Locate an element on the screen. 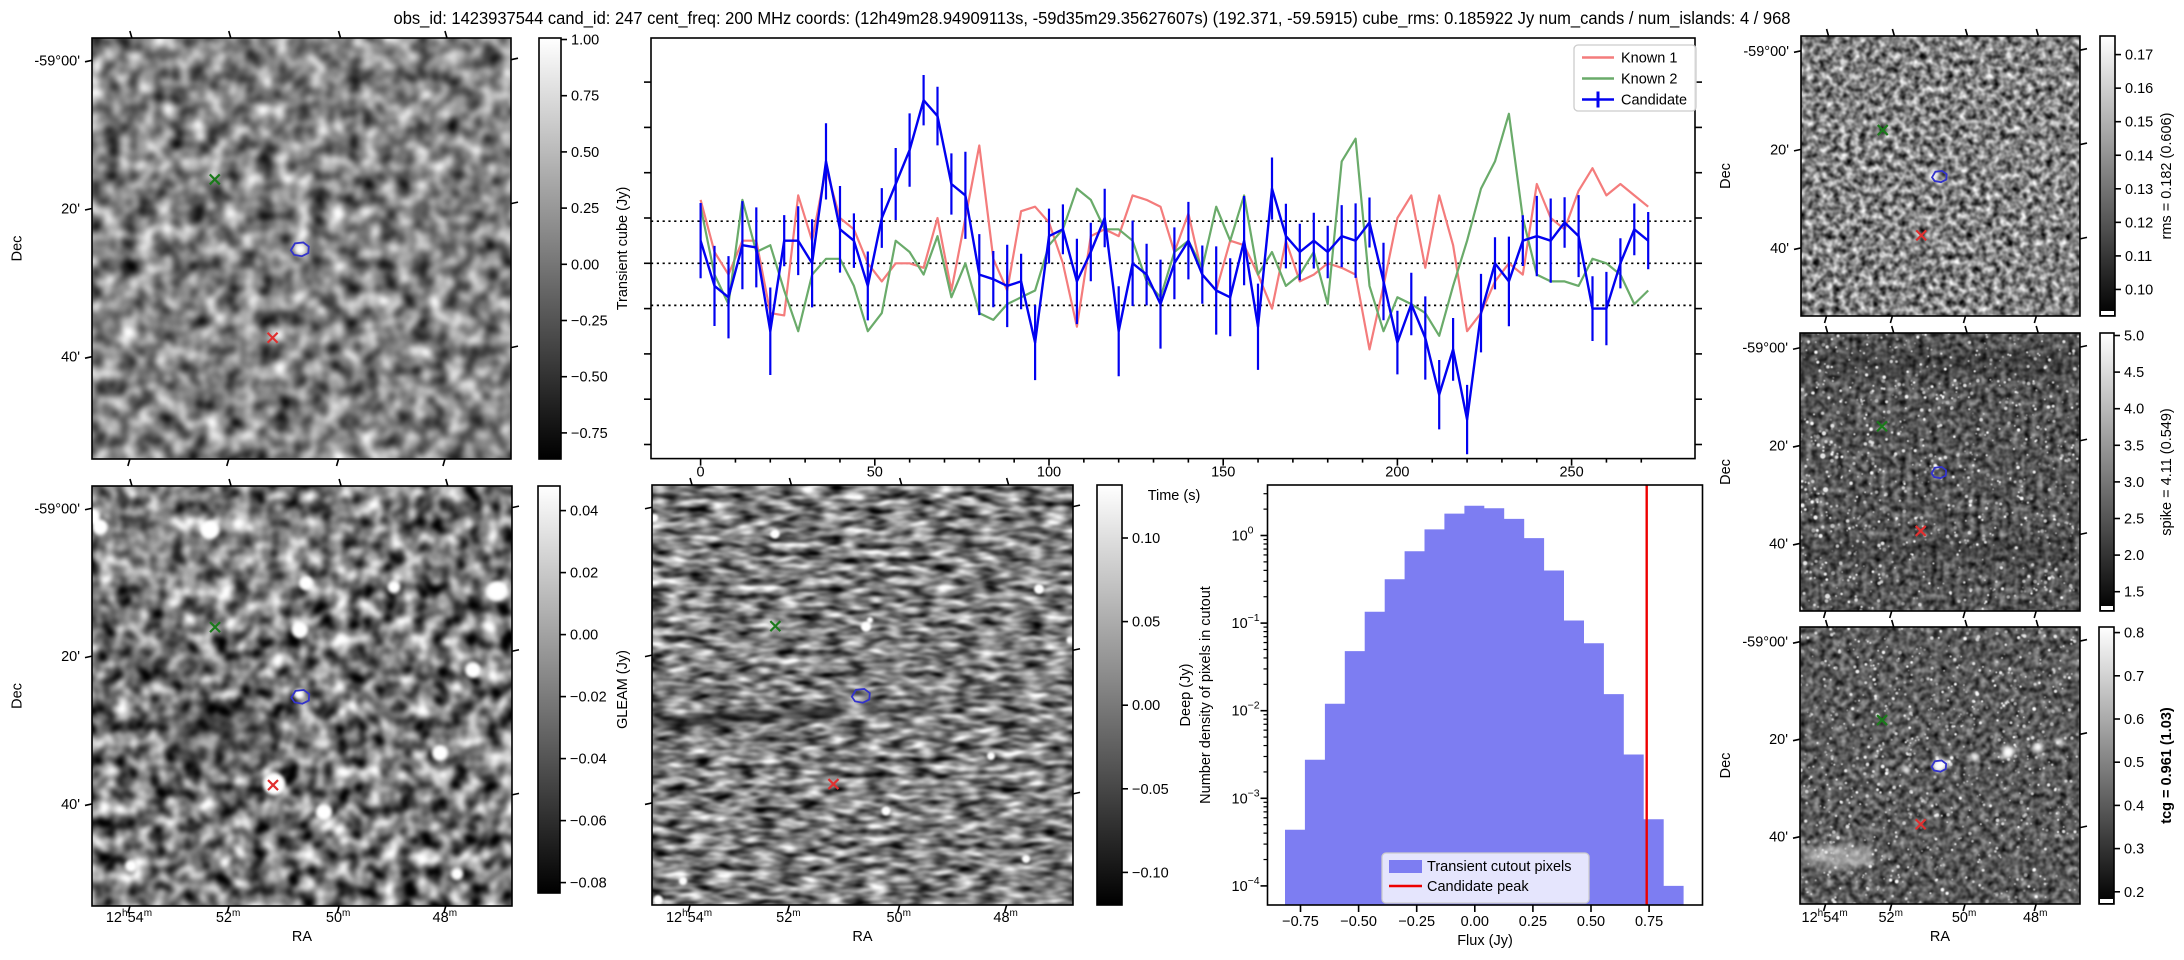  svg-text: Deep (Jy) is located at coordinates (1186, 695).